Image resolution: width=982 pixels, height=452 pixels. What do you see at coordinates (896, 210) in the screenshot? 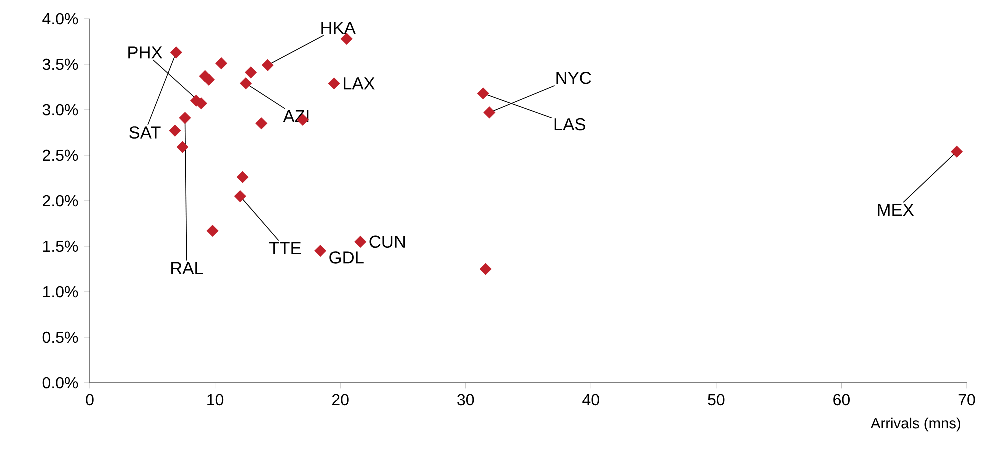
I see `annotation: MEX` at bounding box center [896, 210].